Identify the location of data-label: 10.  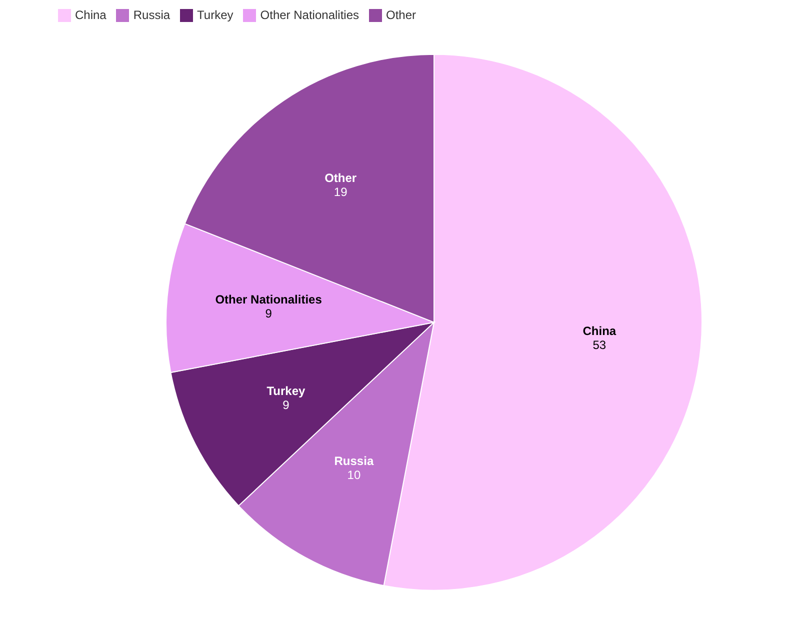
(354, 475).